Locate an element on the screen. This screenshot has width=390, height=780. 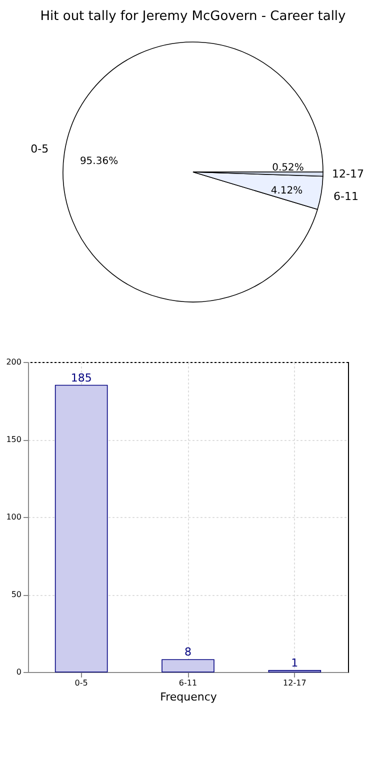
x-tick-label: 12-17 is located at coordinates (294, 683).